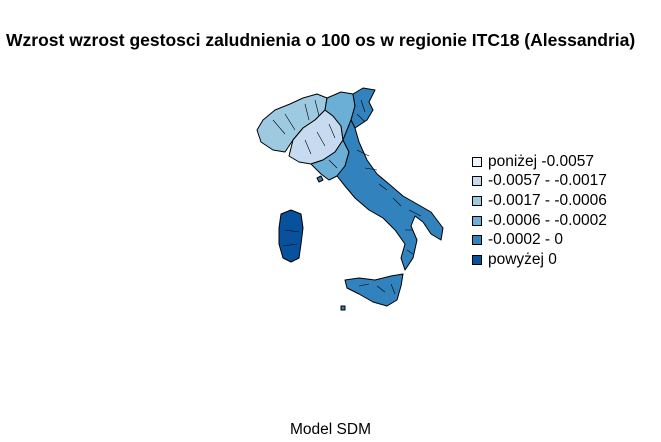 This screenshot has height=442, width=661. Describe the element at coordinates (547, 200) in the screenshot. I see `legend-label: -0.0017 - -0.0006` at that location.